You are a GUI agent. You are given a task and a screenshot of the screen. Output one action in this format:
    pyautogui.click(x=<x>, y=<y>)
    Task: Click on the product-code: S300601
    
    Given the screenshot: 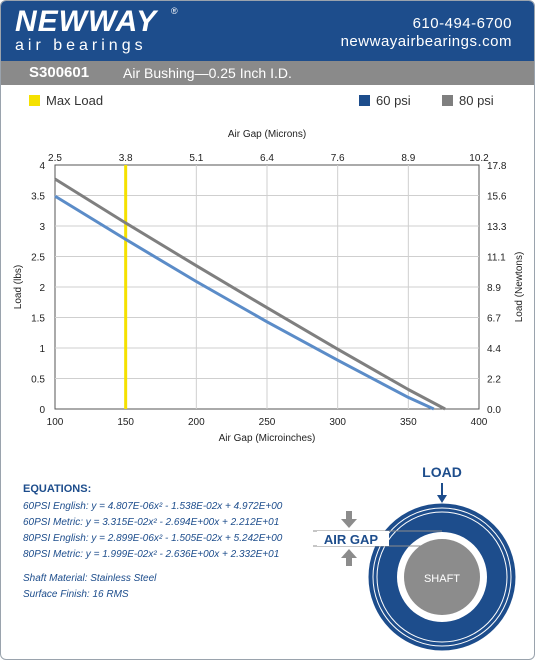 What is the action you would take?
    pyautogui.click(x=59, y=72)
    